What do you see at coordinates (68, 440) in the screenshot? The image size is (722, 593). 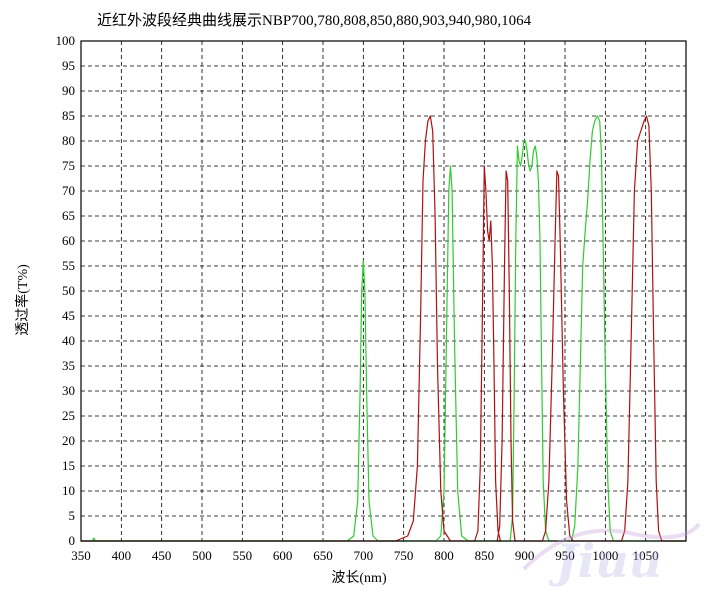 I see `y-tick-label: 20` at bounding box center [68, 440].